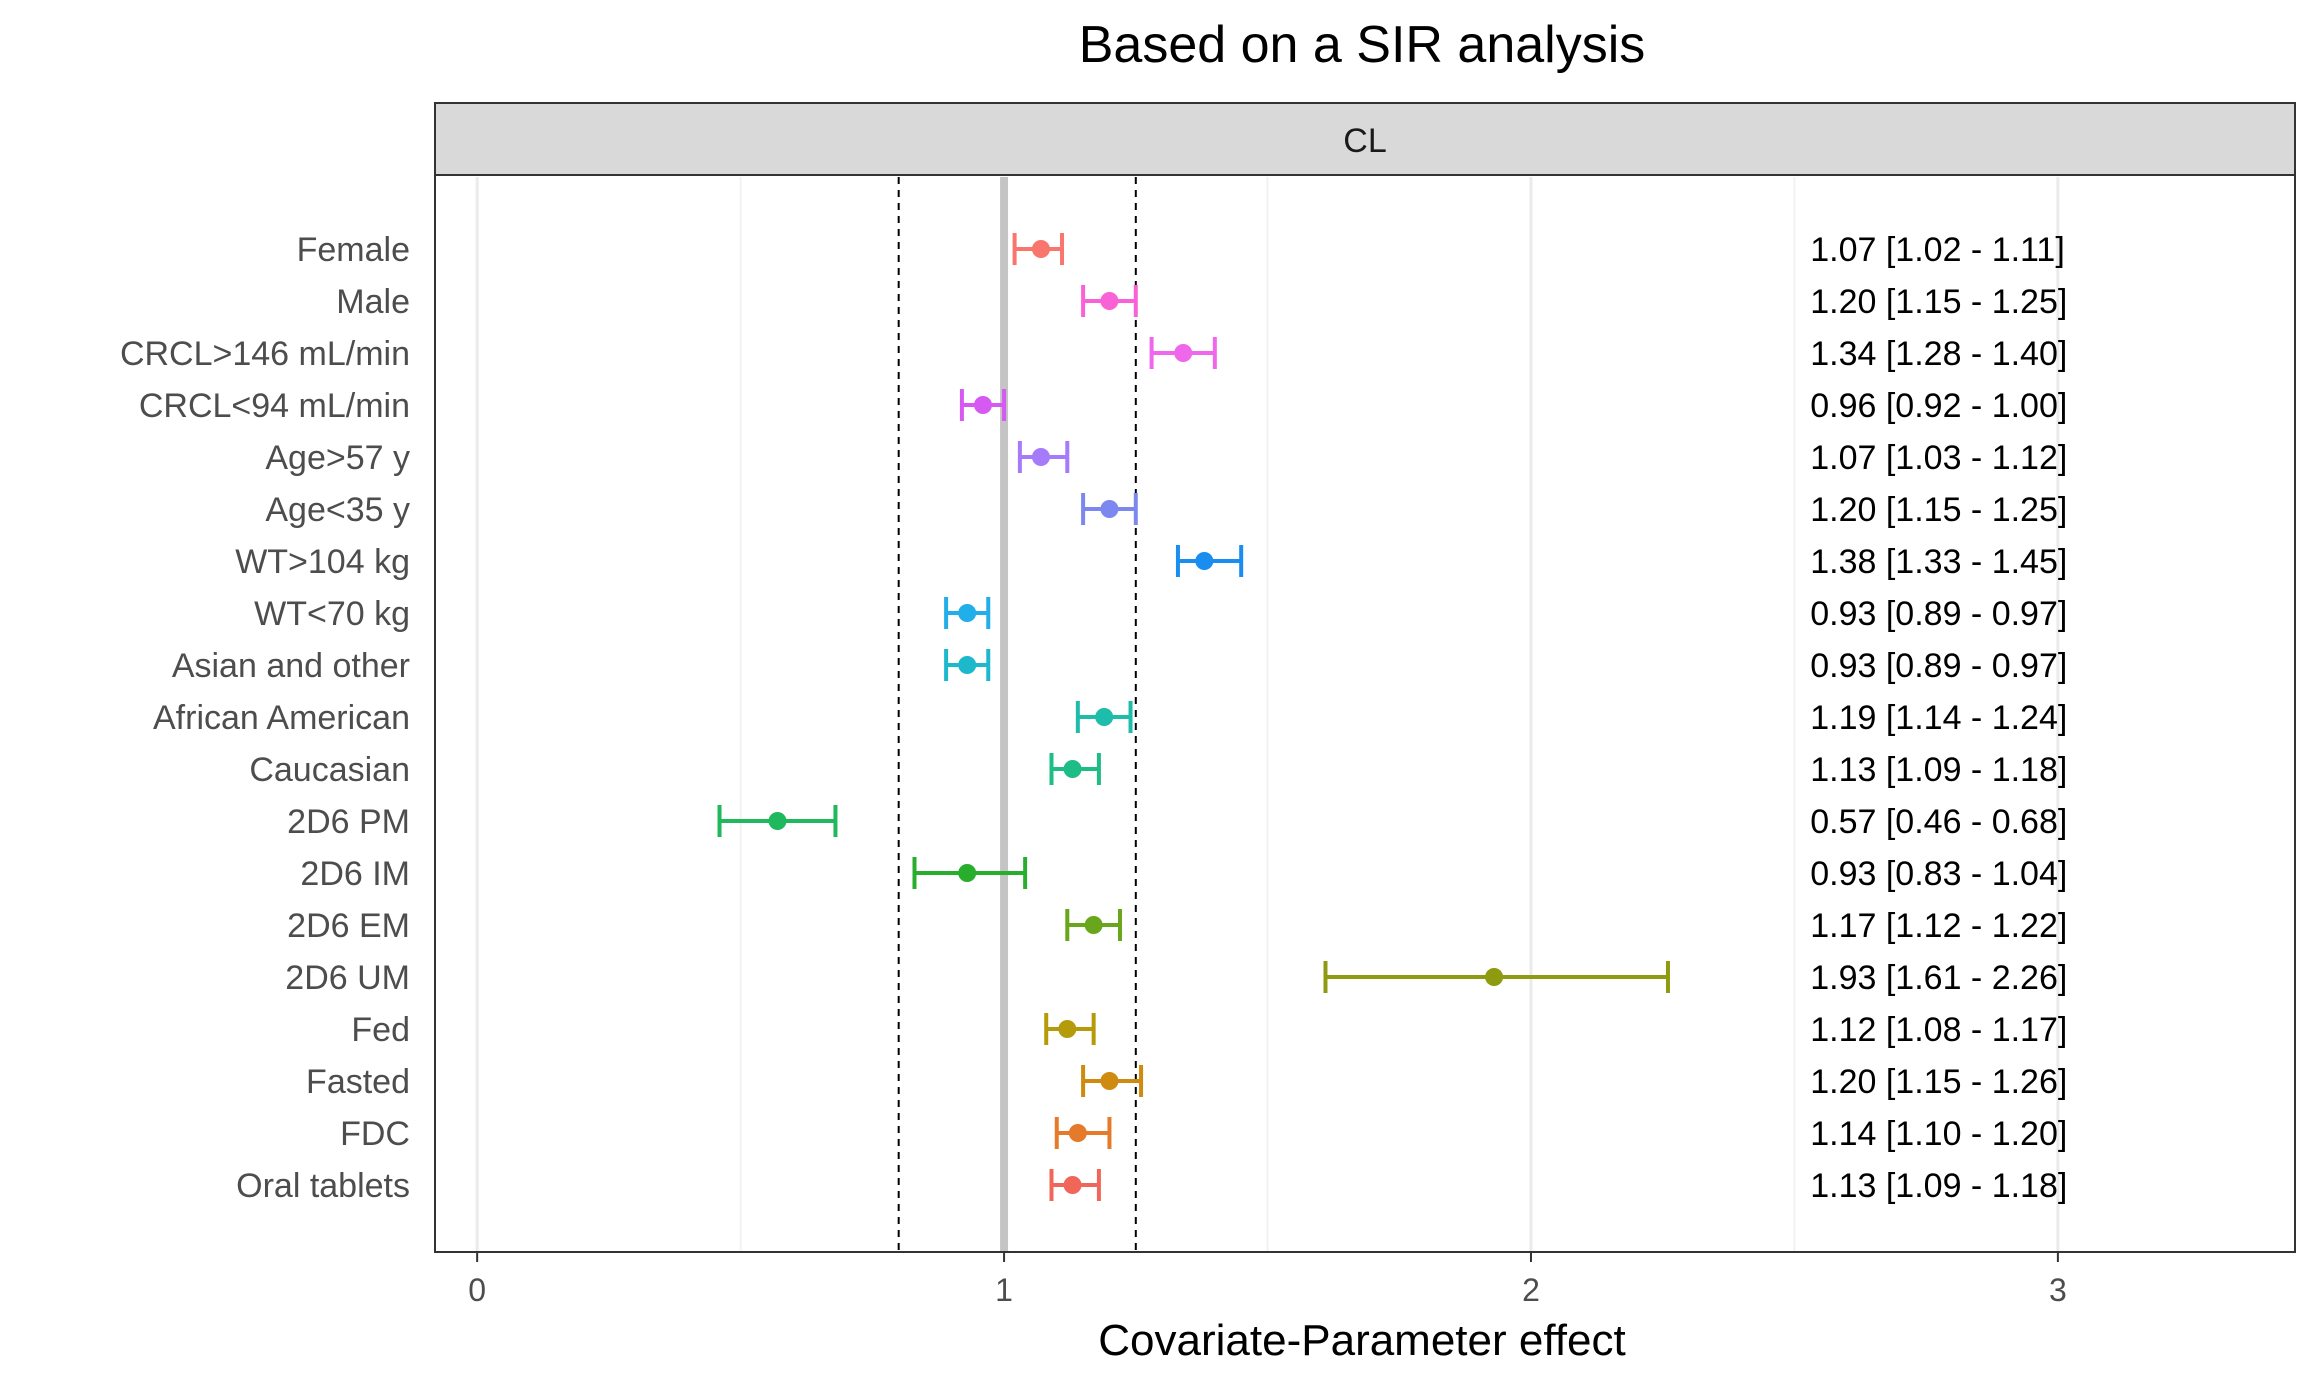  Describe the element at coordinates (1938, 562) in the screenshot. I see `value-label: 1.38 [1.33 - 1.45]` at that location.